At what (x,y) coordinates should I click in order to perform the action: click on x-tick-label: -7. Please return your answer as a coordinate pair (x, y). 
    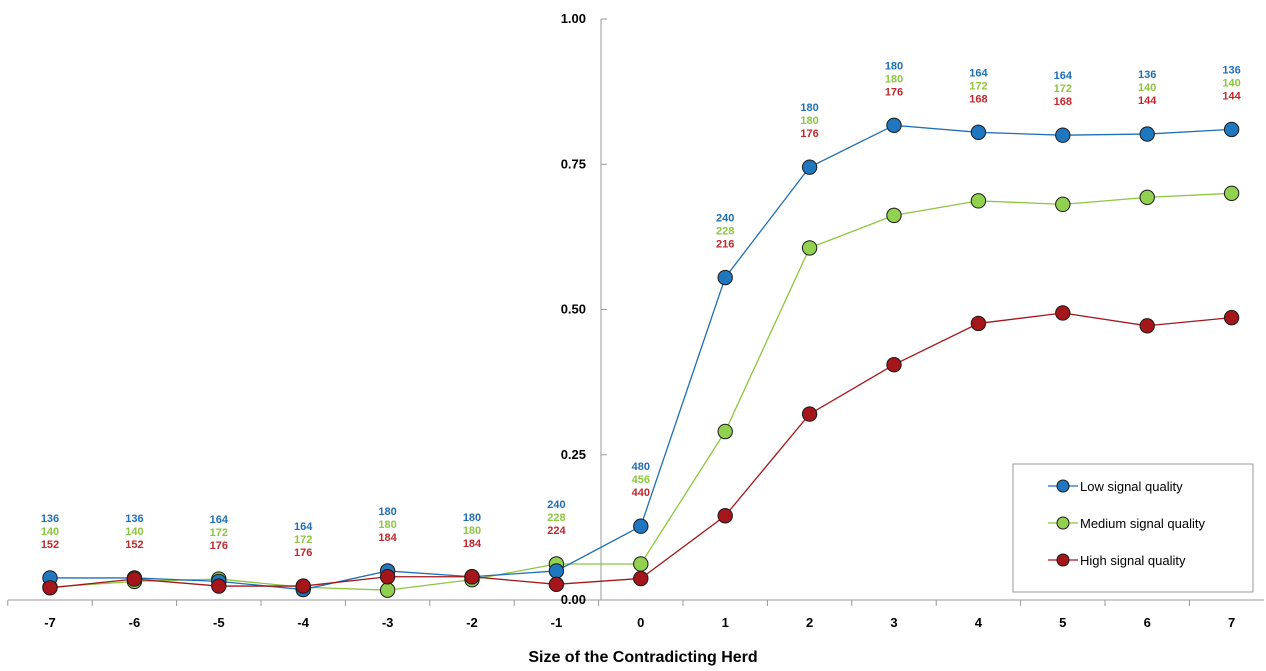
    Looking at the image, I should click on (50, 622).